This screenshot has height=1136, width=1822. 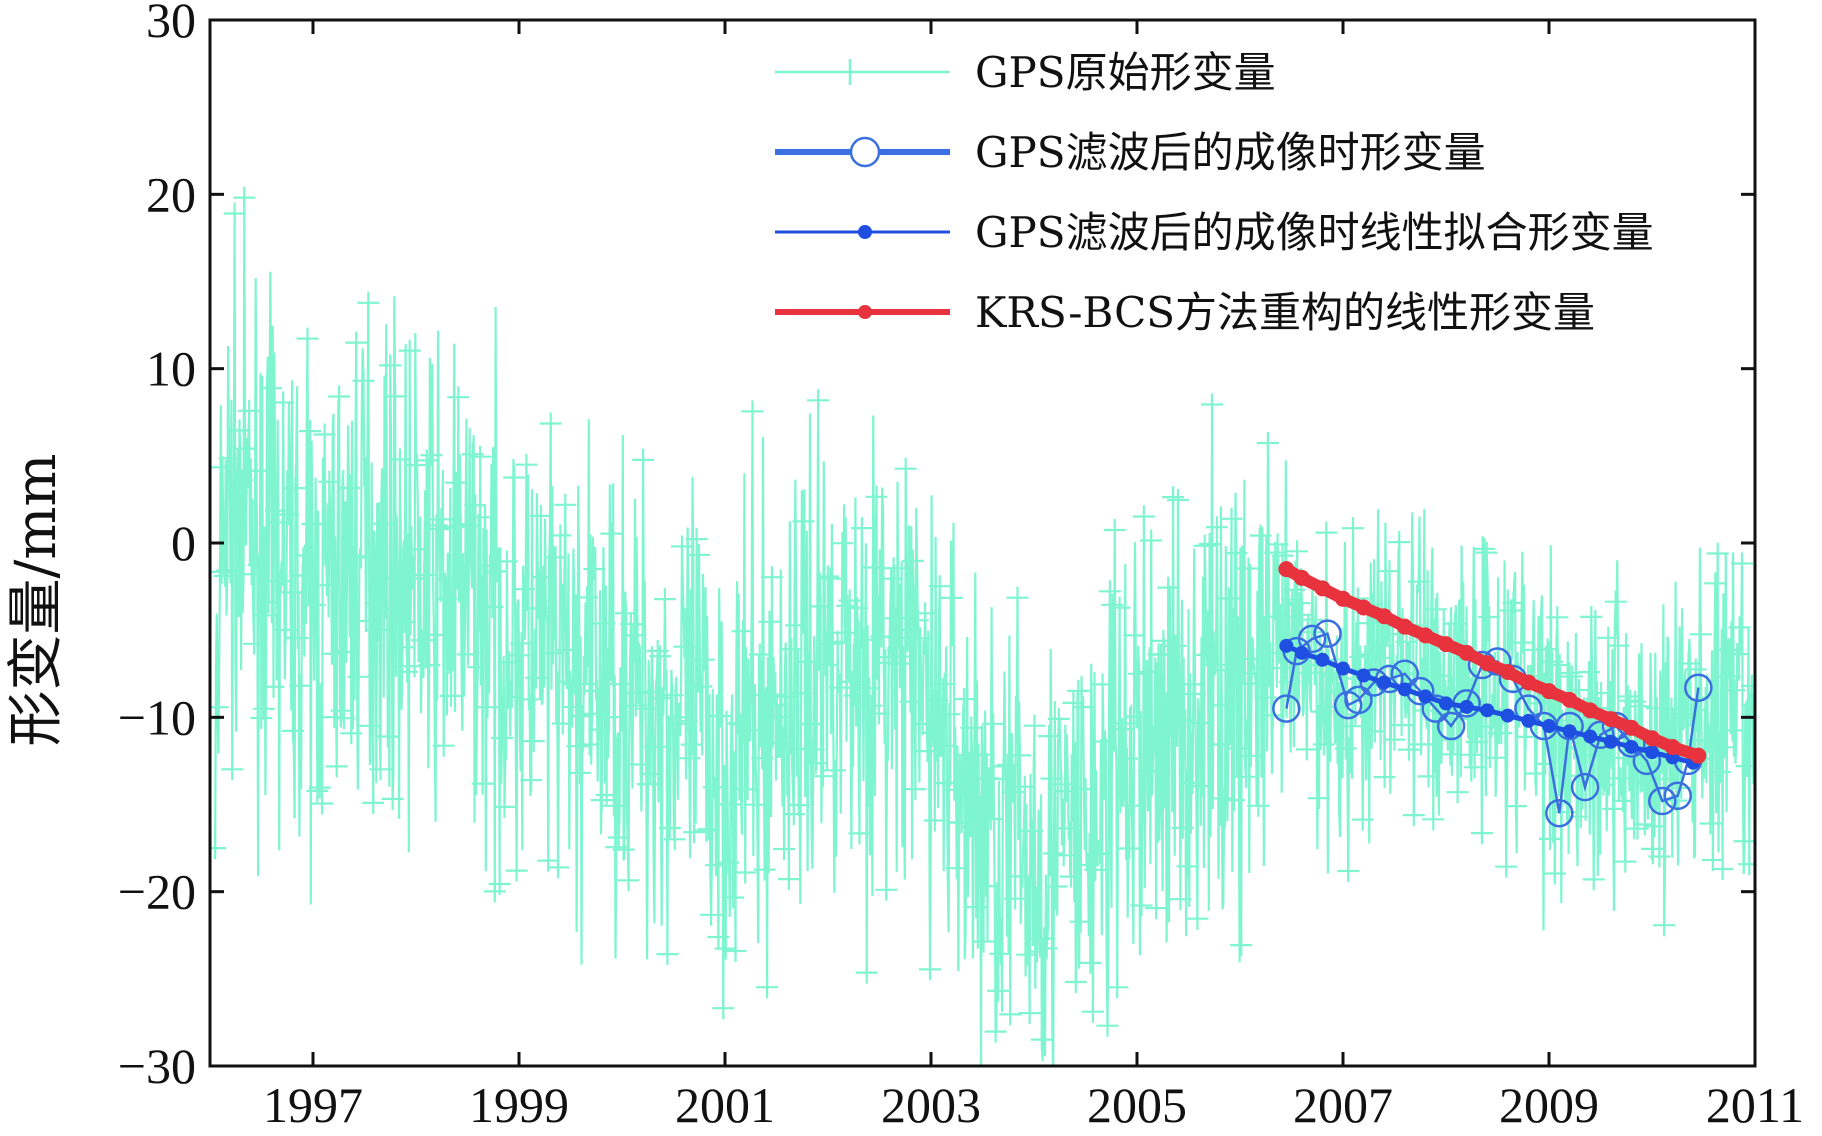 I want to click on legend-label: GPS滤波后的成像时线性拟合形变量, so click(x=1314, y=232).